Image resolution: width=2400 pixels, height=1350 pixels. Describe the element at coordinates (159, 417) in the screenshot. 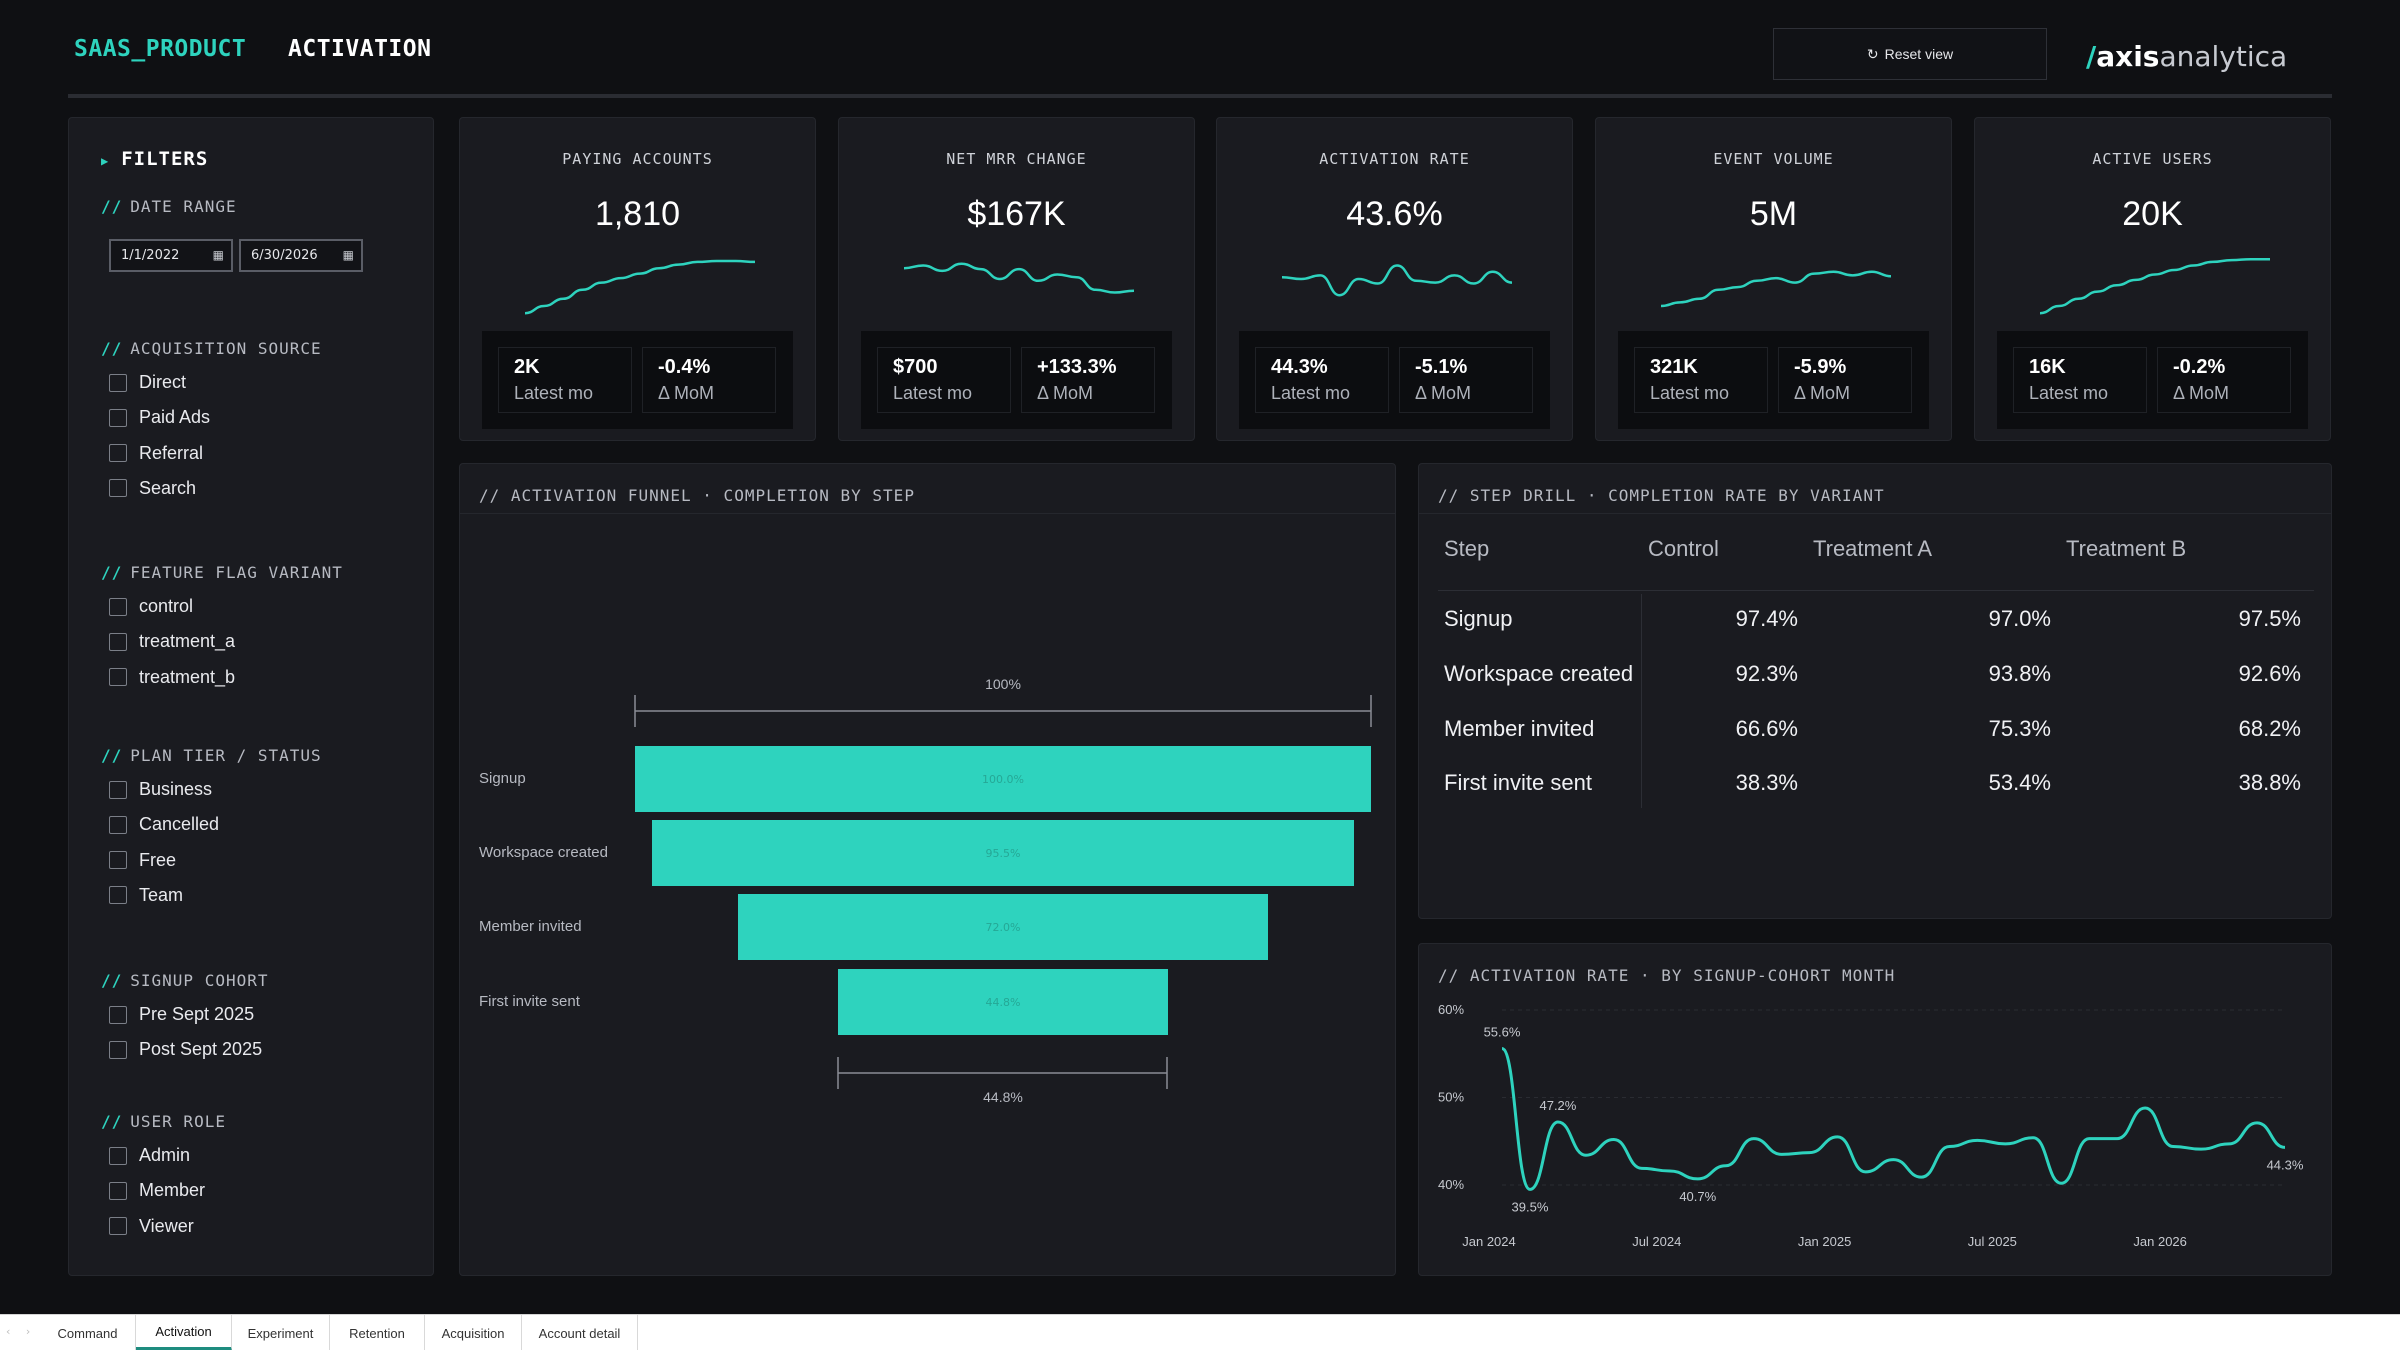

I see `filter-option-paid-ads: Paid Ads` at that location.